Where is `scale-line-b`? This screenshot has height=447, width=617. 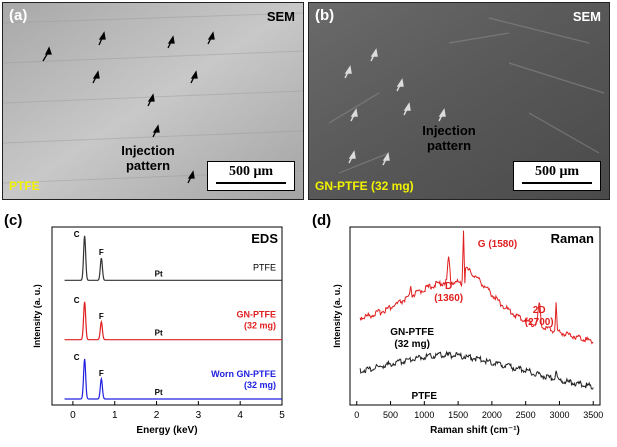 scale-line-b is located at coordinates (557, 183).